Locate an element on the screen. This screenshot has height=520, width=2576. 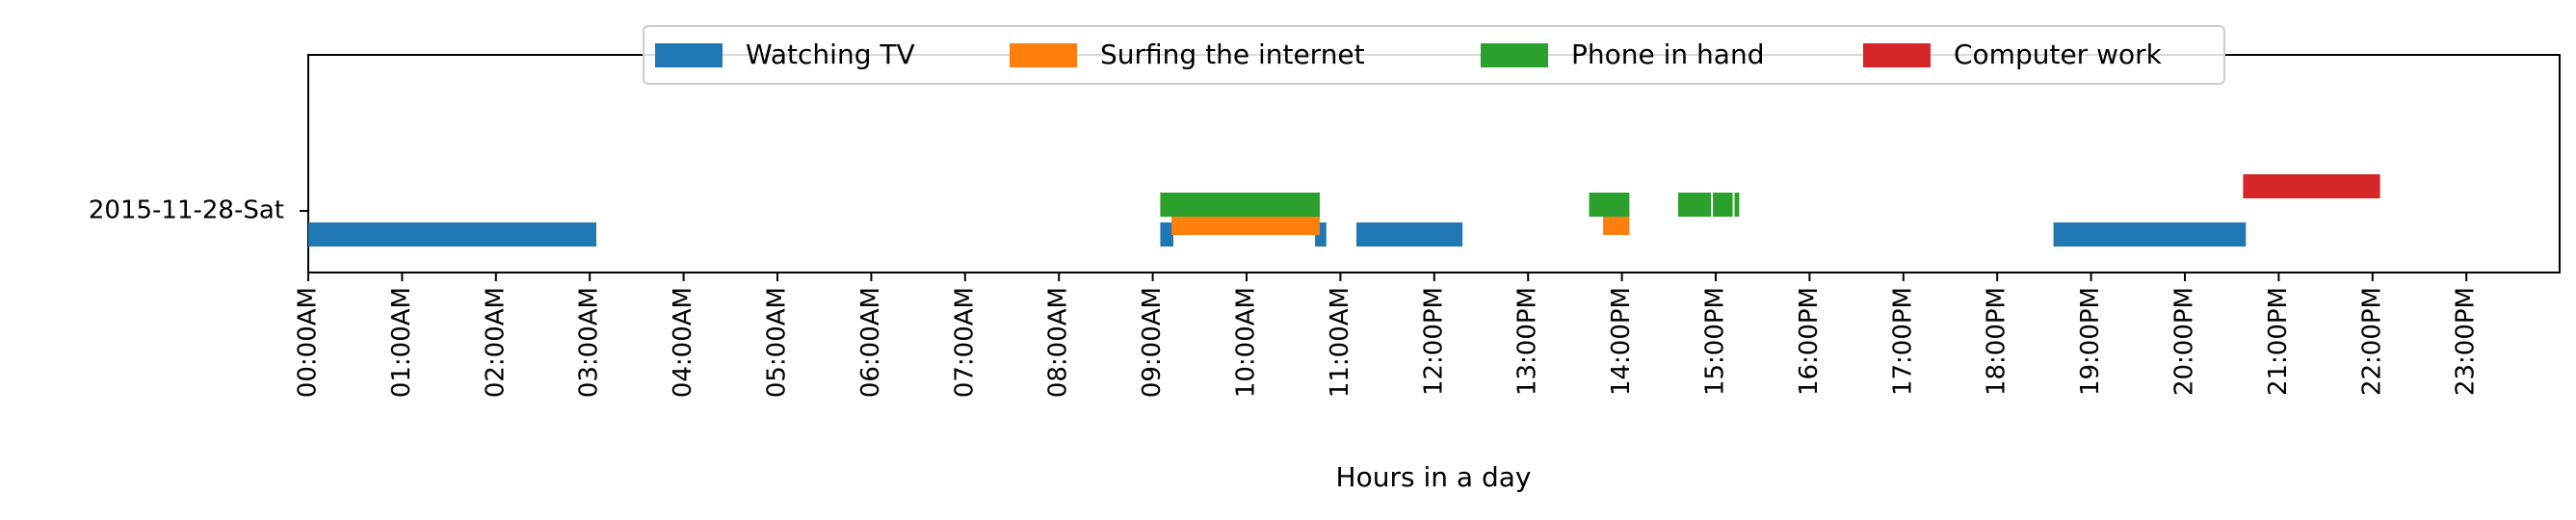
x-tick-label: 03:00AM is located at coordinates (589, 342).